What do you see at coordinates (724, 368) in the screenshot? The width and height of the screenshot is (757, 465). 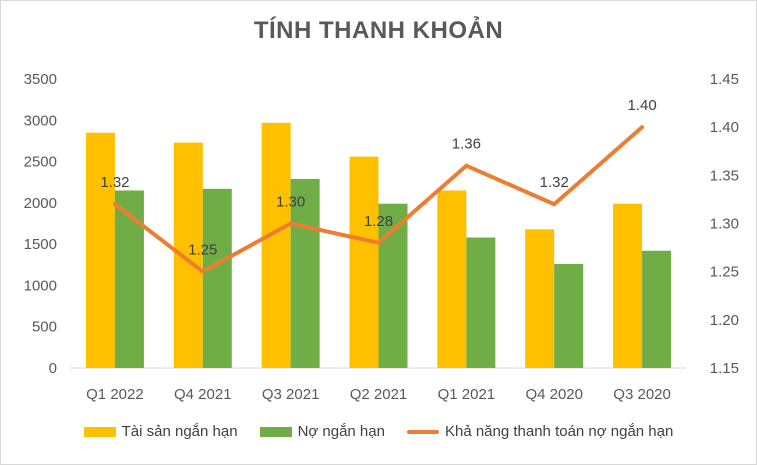 I see `y-right-tick-label: 1.15` at bounding box center [724, 368].